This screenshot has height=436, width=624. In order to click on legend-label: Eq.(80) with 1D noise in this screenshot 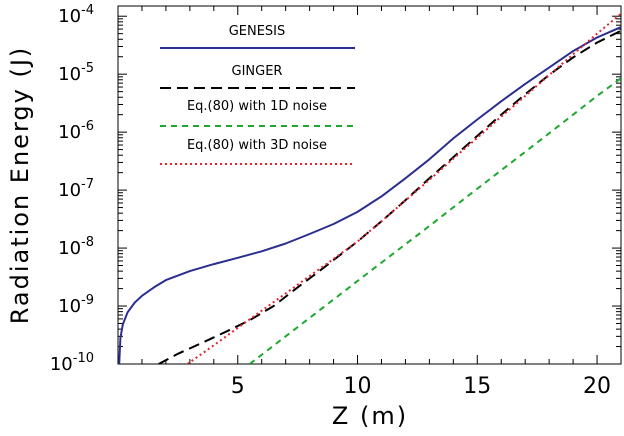, I will do `click(257, 106)`.